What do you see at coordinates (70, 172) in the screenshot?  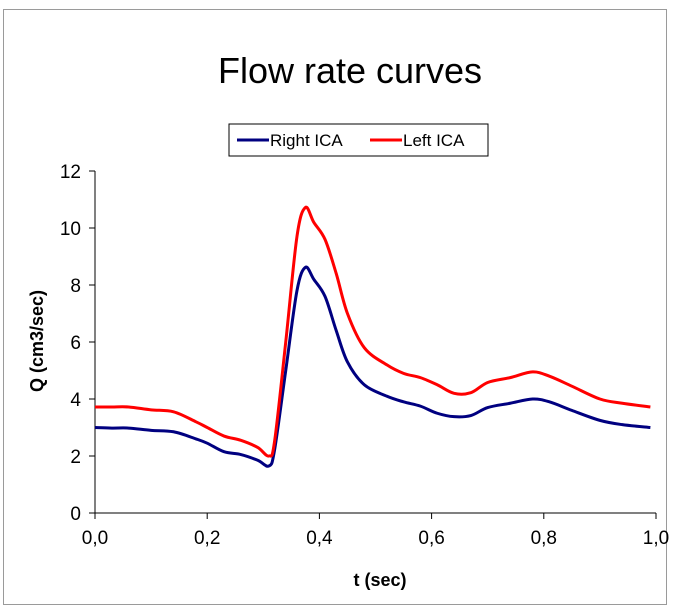 I see `y-tick-label: 12` at bounding box center [70, 172].